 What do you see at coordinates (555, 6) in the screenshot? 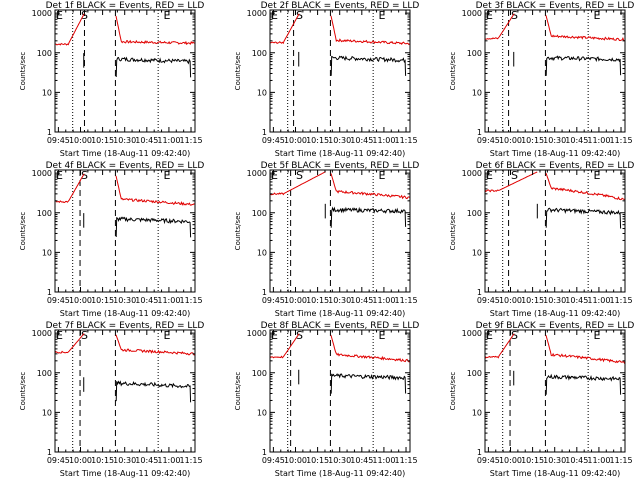
I see `chart-title: Det 3f BLACK = Events, RED = LLD` at bounding box center [555, 6].